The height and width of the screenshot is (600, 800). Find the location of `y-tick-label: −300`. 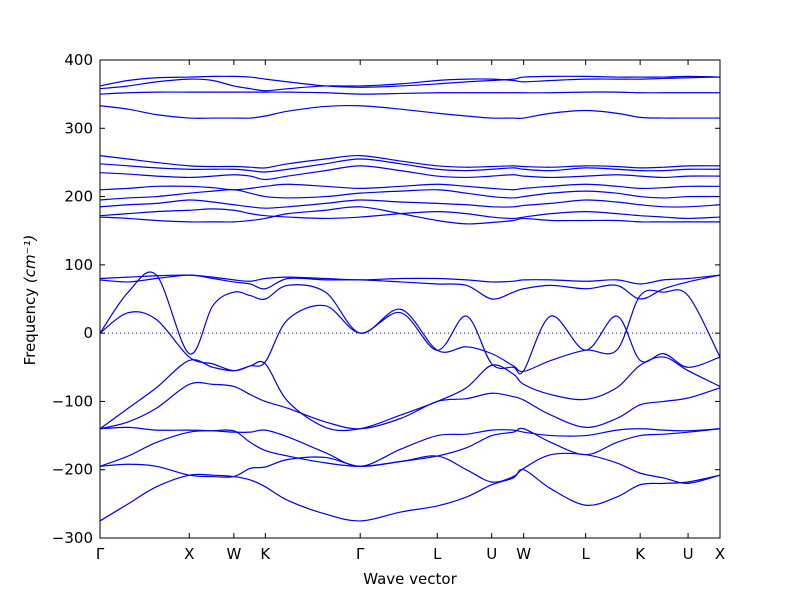

y-tick-label: −300 is located at coordinates (72, 538).